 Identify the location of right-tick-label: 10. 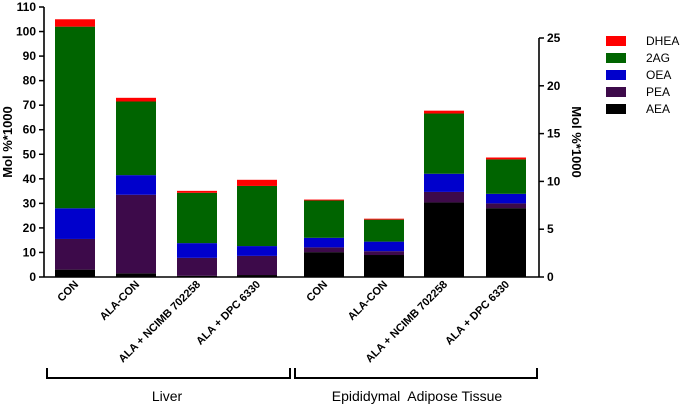
(554, 181).